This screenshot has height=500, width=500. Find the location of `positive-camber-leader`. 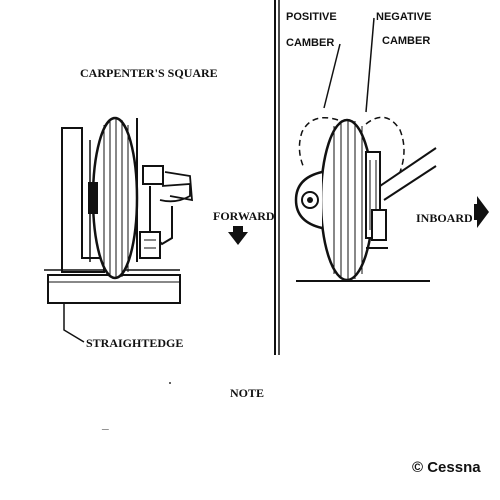

positive-camber-leader is located at coordinates (332, 76).